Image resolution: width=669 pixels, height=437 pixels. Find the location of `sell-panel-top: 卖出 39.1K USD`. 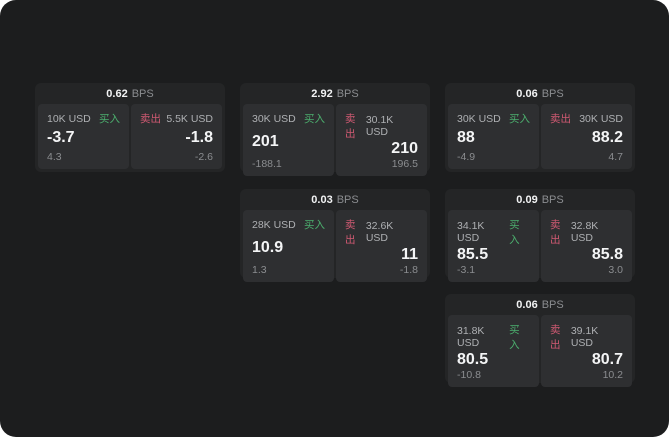

sell-panel-top: 卖出 39.1K USD is located at coordinates (586, 337).